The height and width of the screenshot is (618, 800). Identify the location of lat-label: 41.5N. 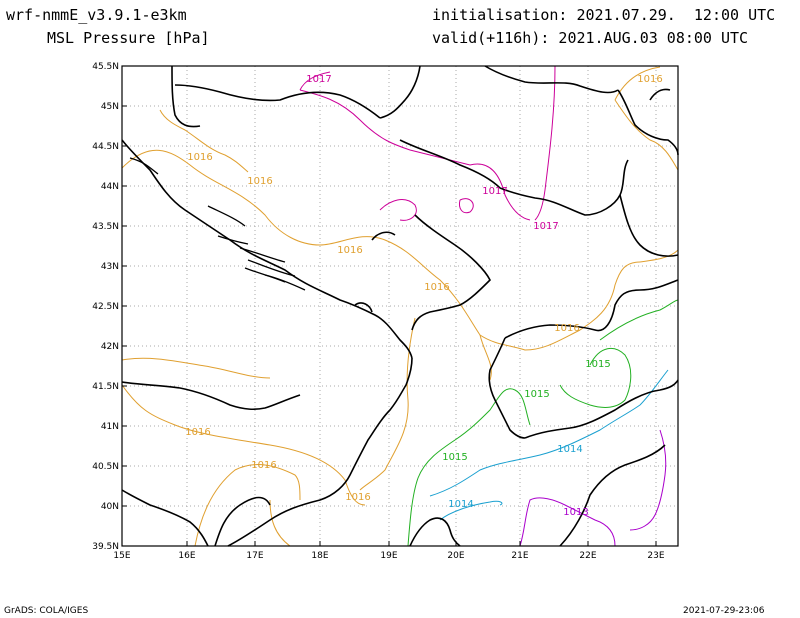
(105, 387).